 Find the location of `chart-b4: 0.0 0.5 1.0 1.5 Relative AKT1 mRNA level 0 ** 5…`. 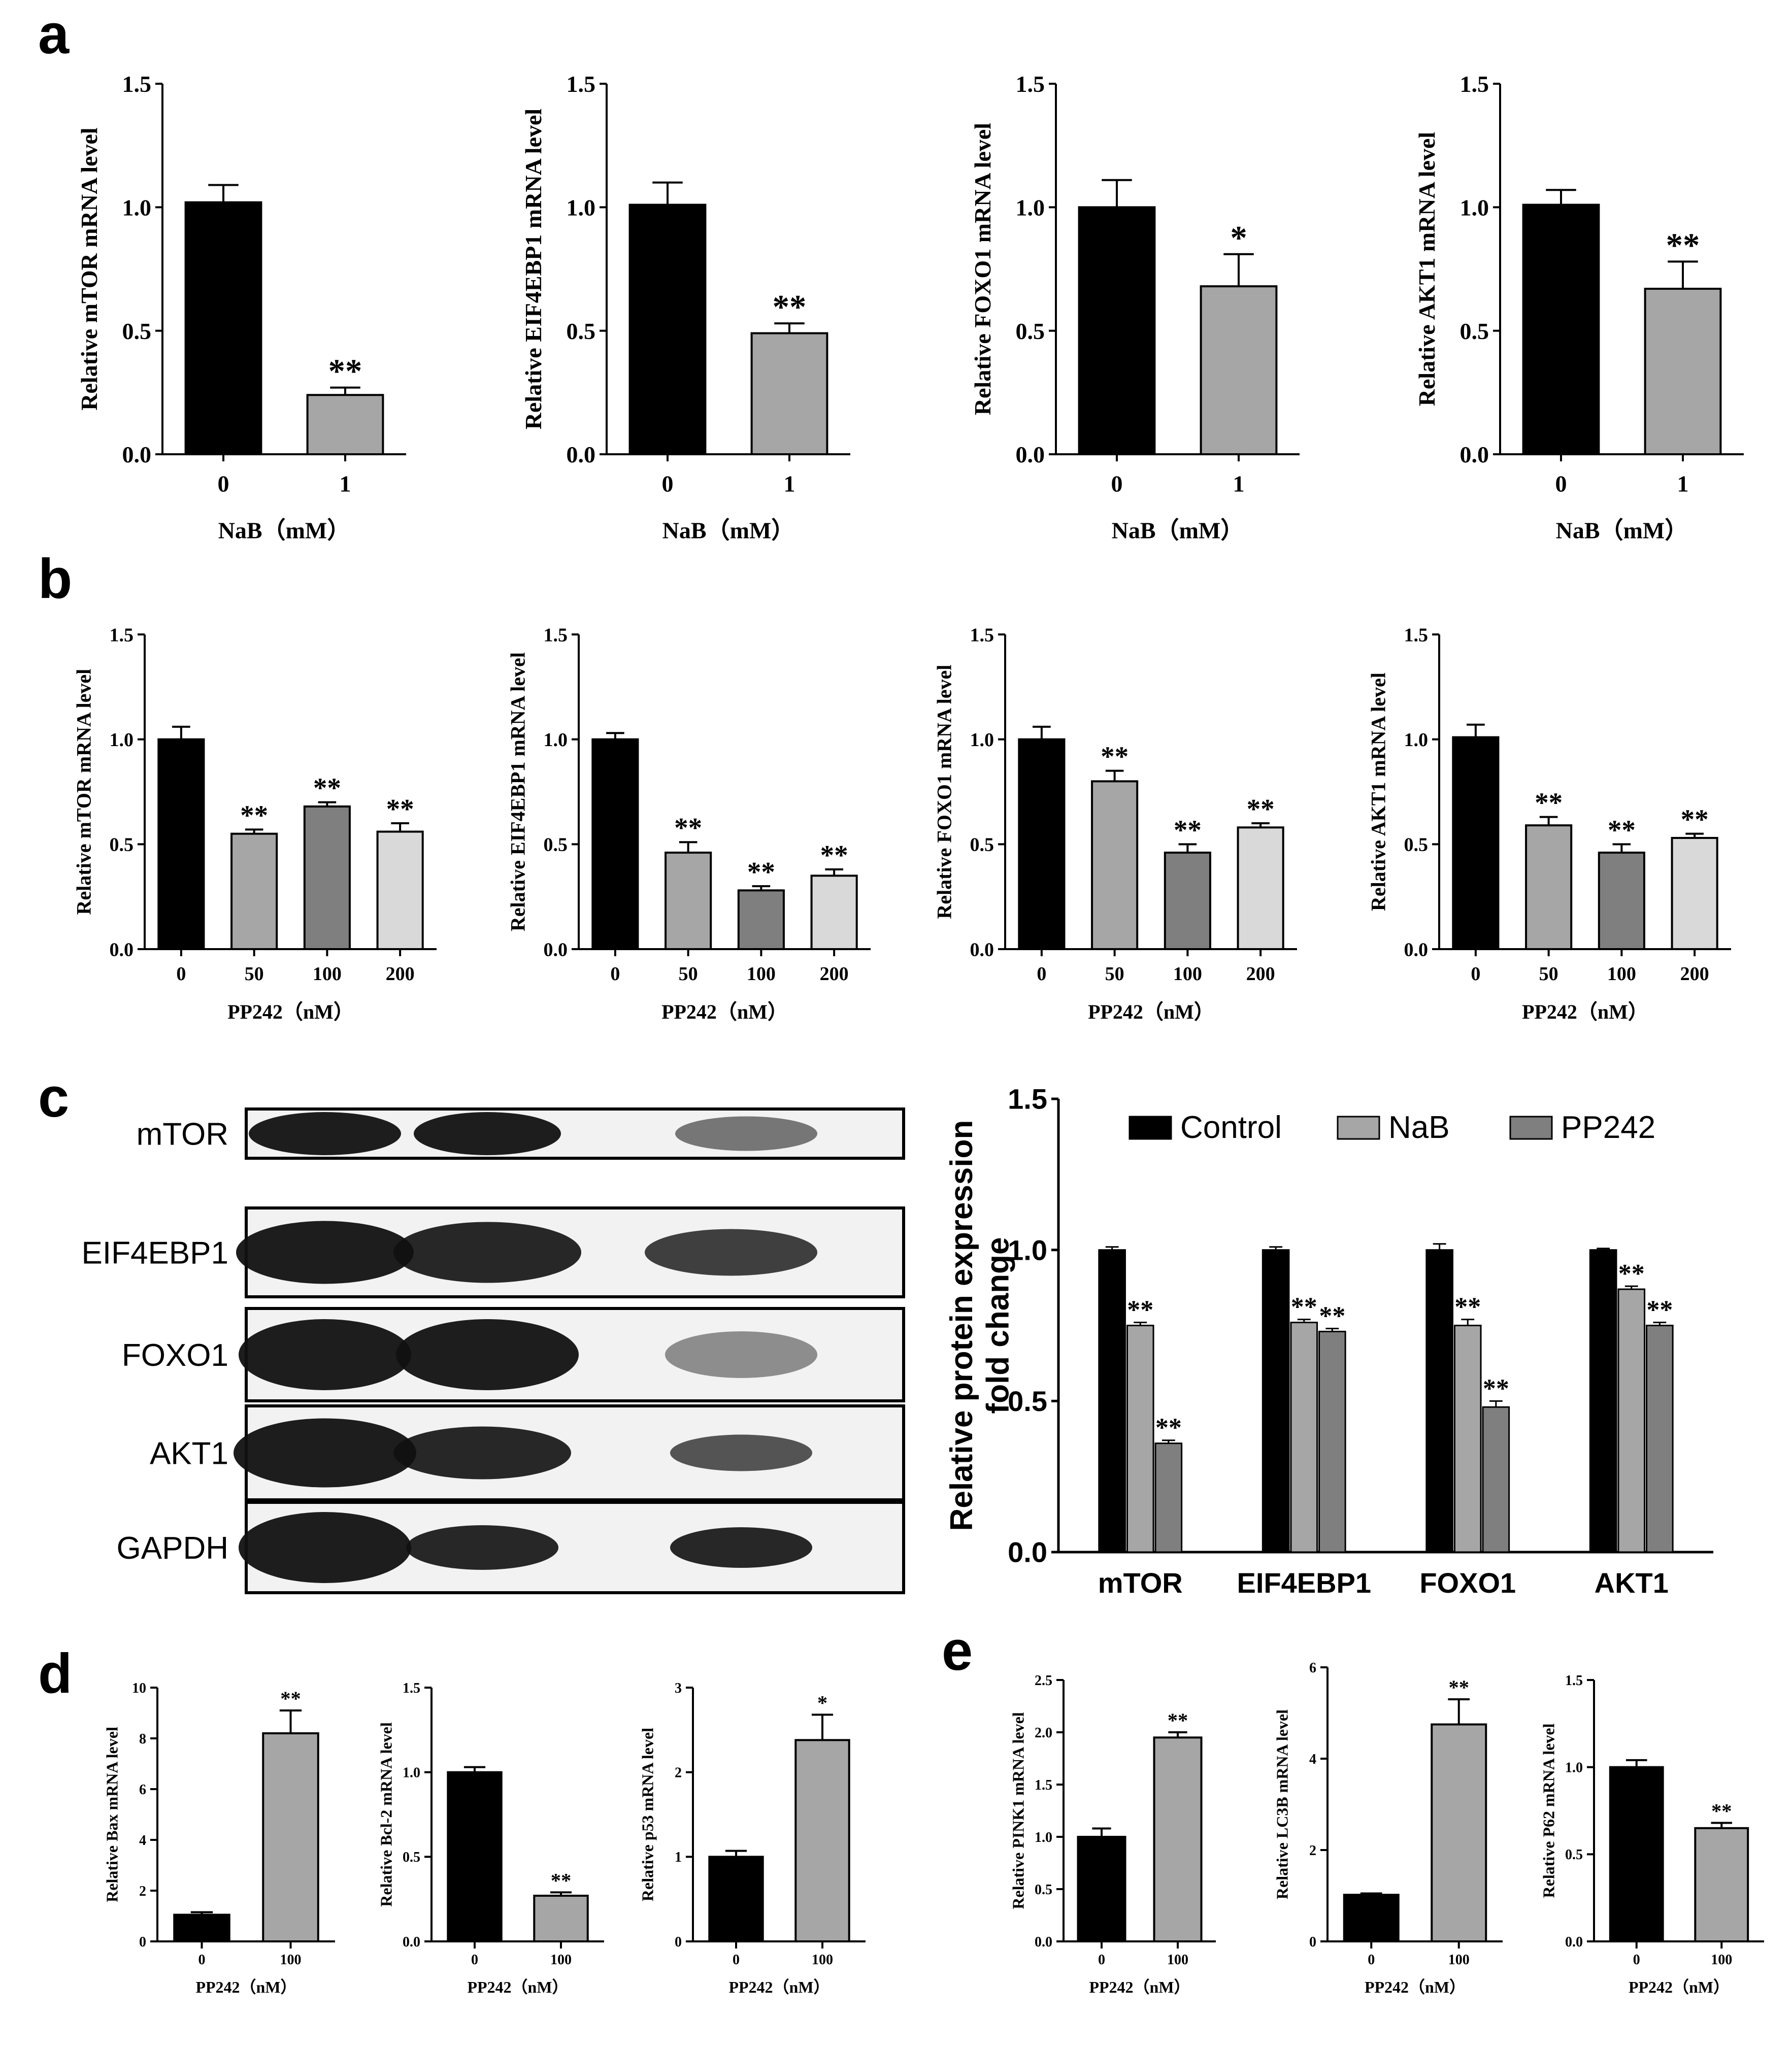

chart-b4: 0.0 0.5 1.0 1.5 Relative AKT1 mRNA level 0 ** 5… is located at coordinates (1549, 823).